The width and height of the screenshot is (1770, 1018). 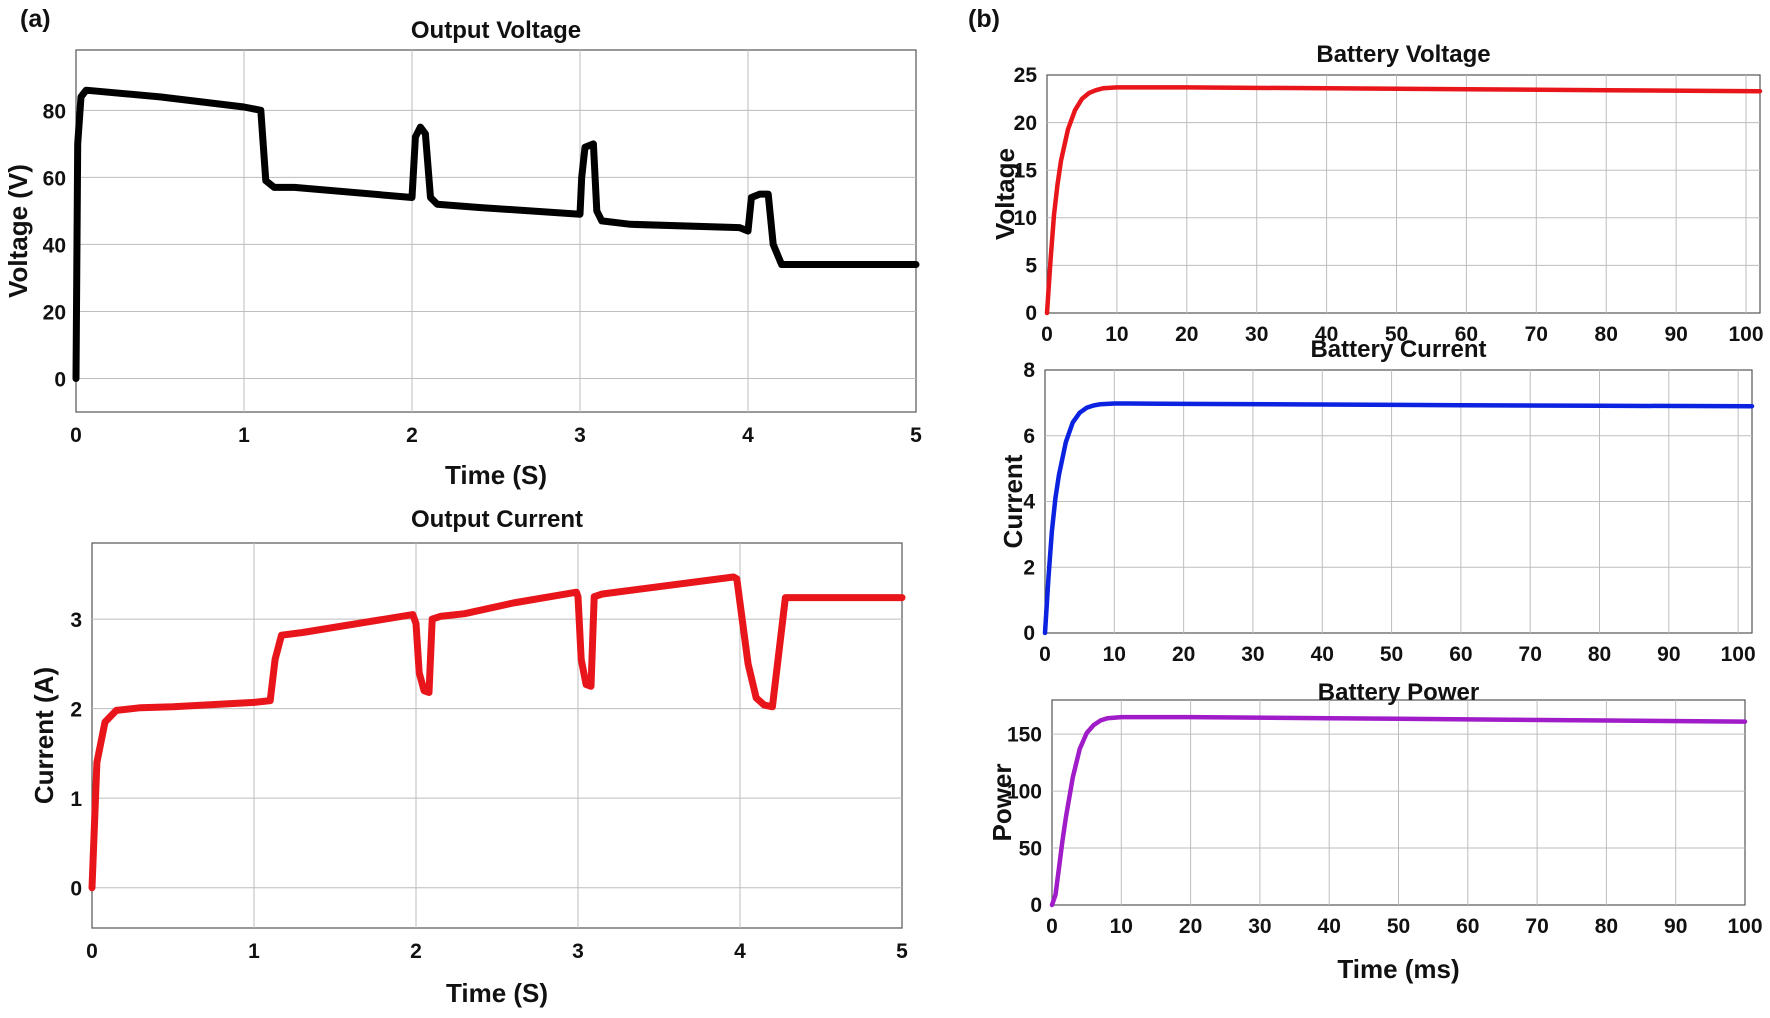 What do you see at coordinates (497, 732) in the screenshot?
I see `series-line-output-current` at bounding box center [497, 732].